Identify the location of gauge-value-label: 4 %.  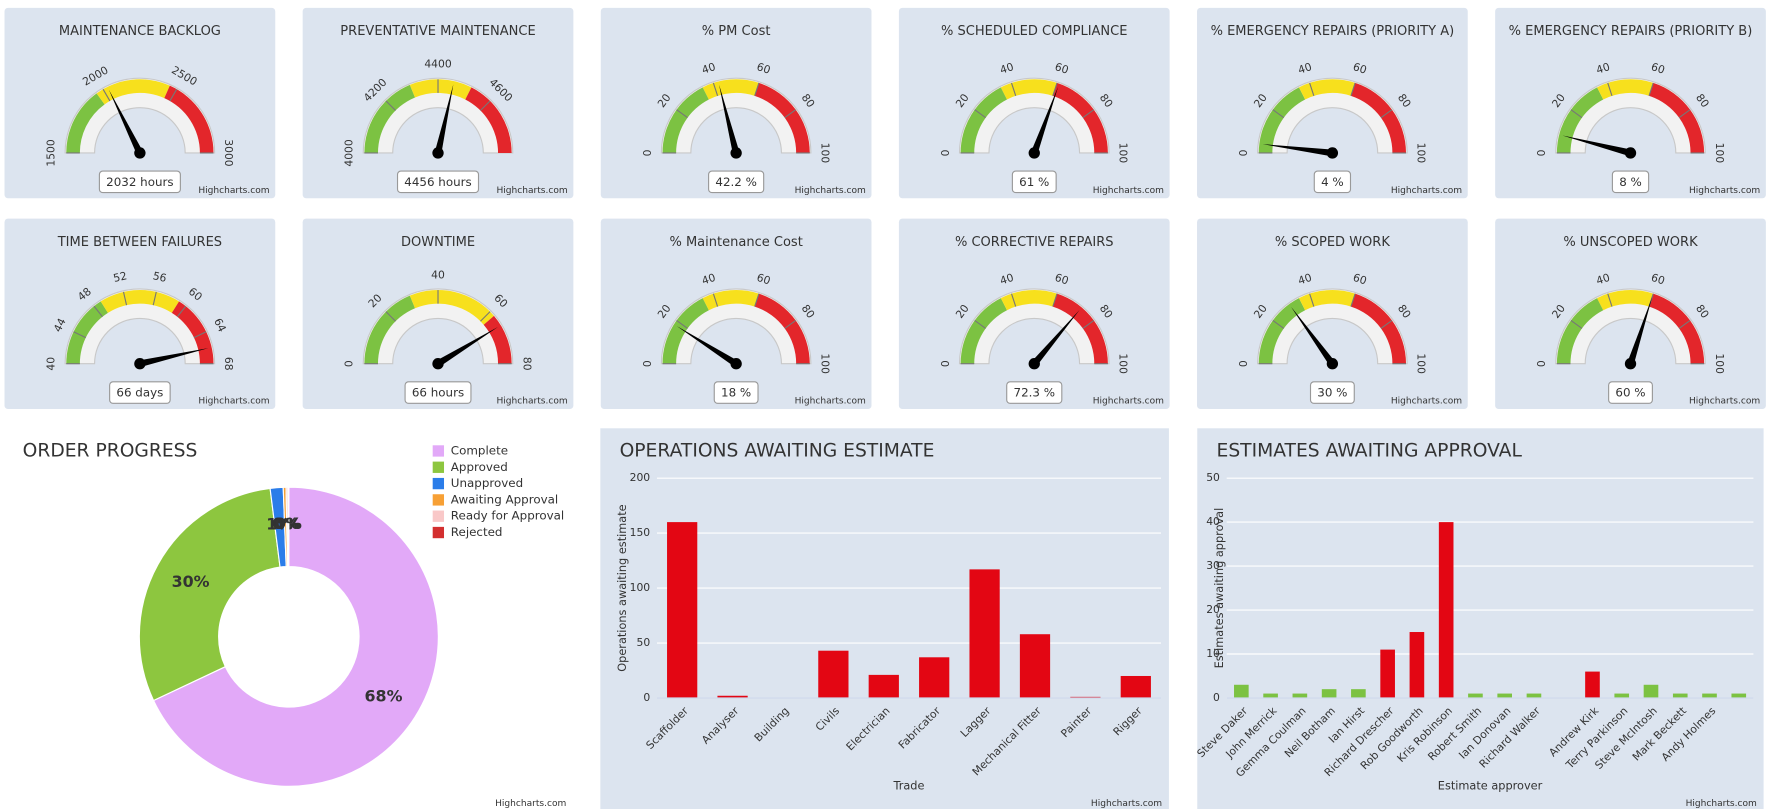
(1332, 182).